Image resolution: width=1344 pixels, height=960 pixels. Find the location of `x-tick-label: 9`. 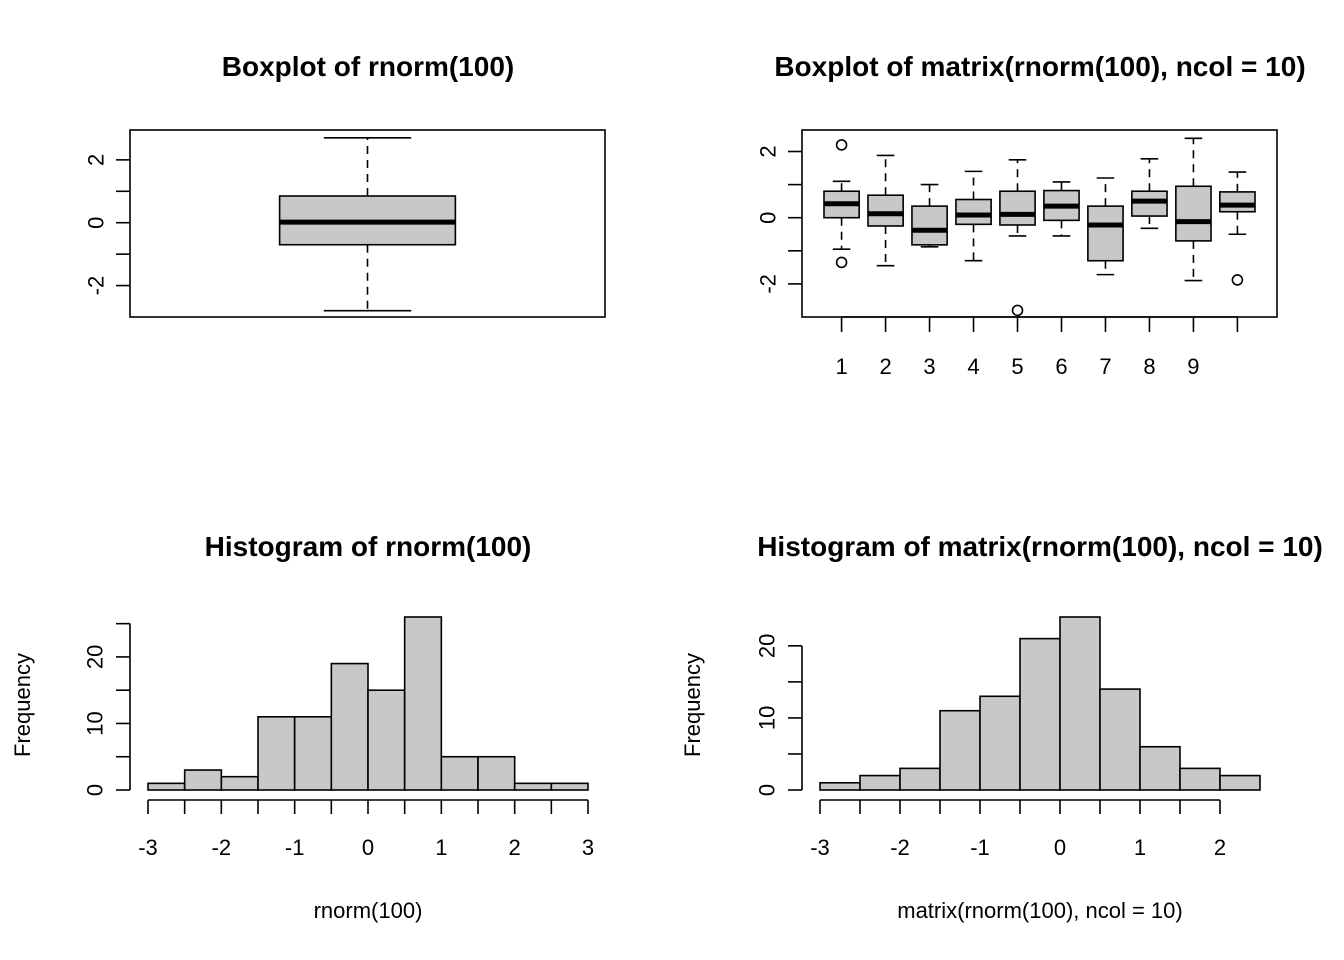

x-tick-label: 9 is located at coordinates (1193, 366).